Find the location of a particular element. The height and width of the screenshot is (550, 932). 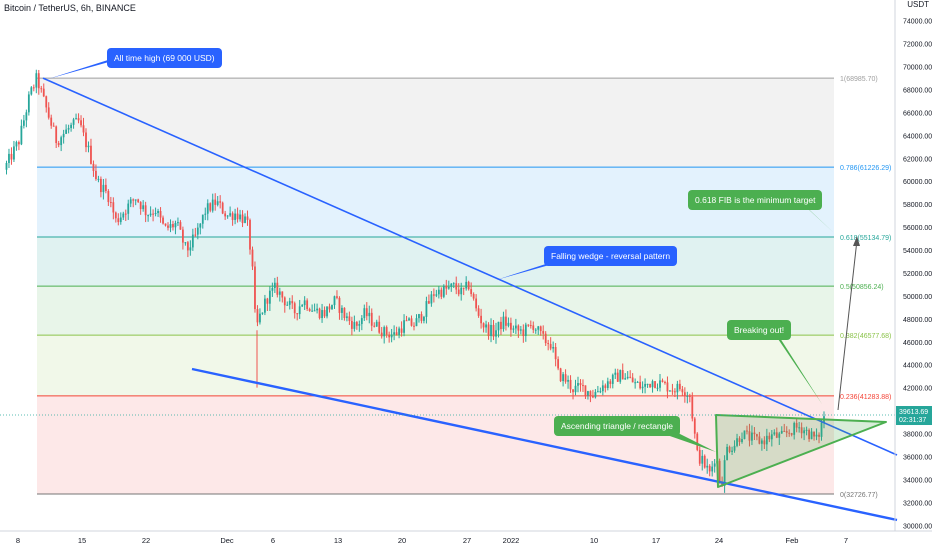

time-tick-label: 24 is located at coordinates (719, 540).